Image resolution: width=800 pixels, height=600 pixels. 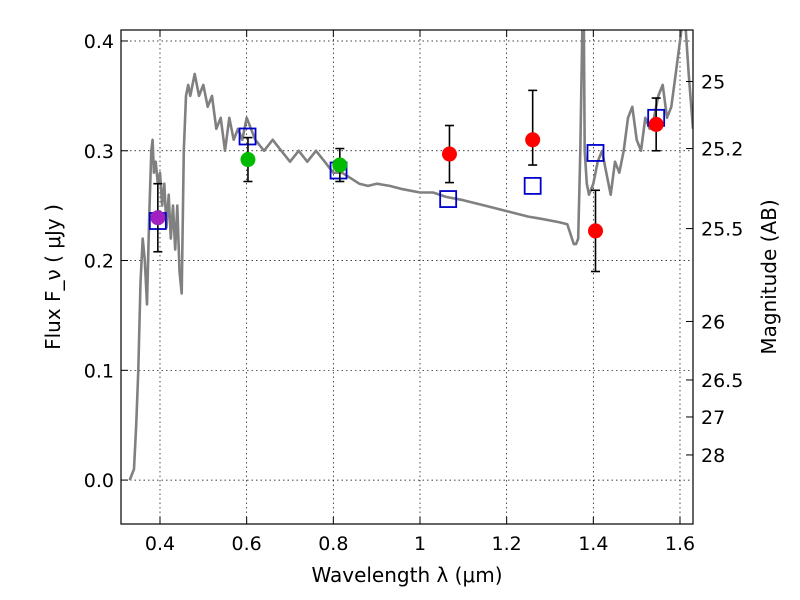 What do you see at coordinates (53, 277) in the screenshot?
I see `y-axis-label: Flux F_ν ( μJy )` at bounding box center [53, 277].